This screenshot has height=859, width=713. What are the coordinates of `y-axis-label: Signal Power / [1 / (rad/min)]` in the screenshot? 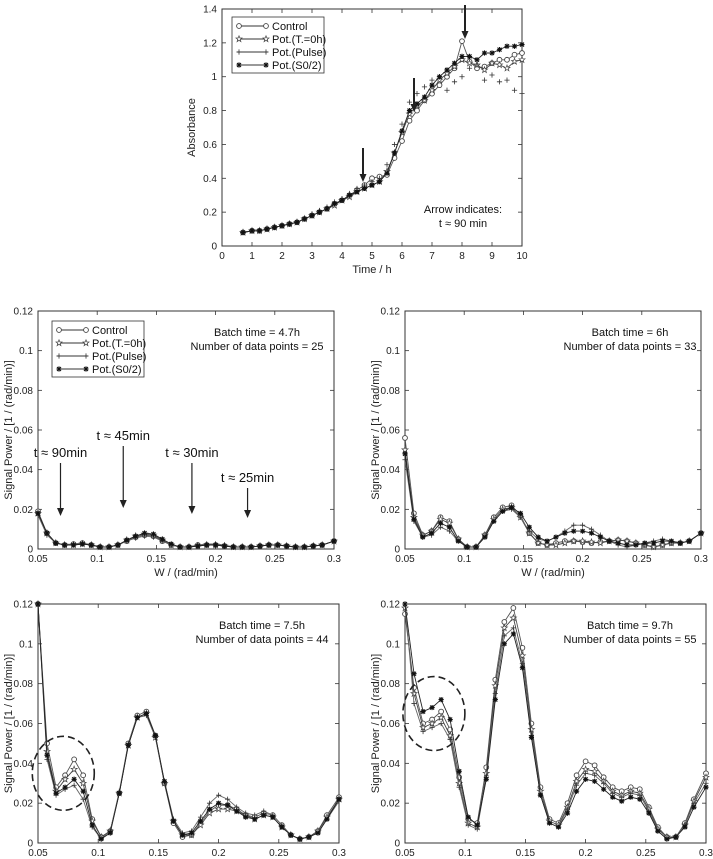 It's located at (376, 723).